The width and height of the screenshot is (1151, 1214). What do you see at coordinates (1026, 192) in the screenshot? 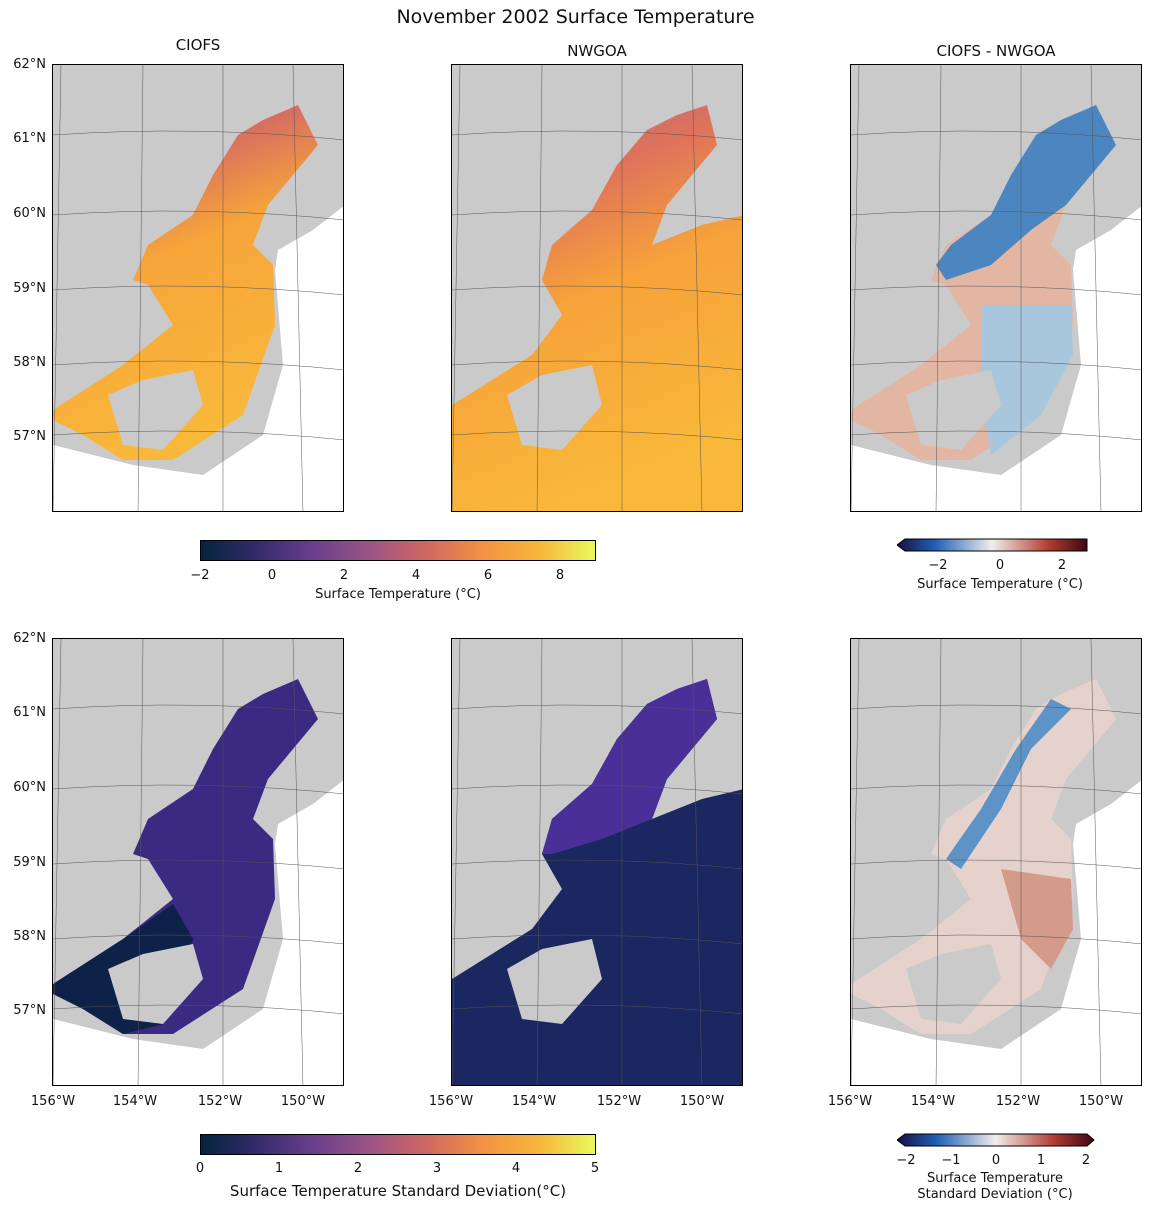
I see `negative-diff-region` at bounding box center [1026, 192].